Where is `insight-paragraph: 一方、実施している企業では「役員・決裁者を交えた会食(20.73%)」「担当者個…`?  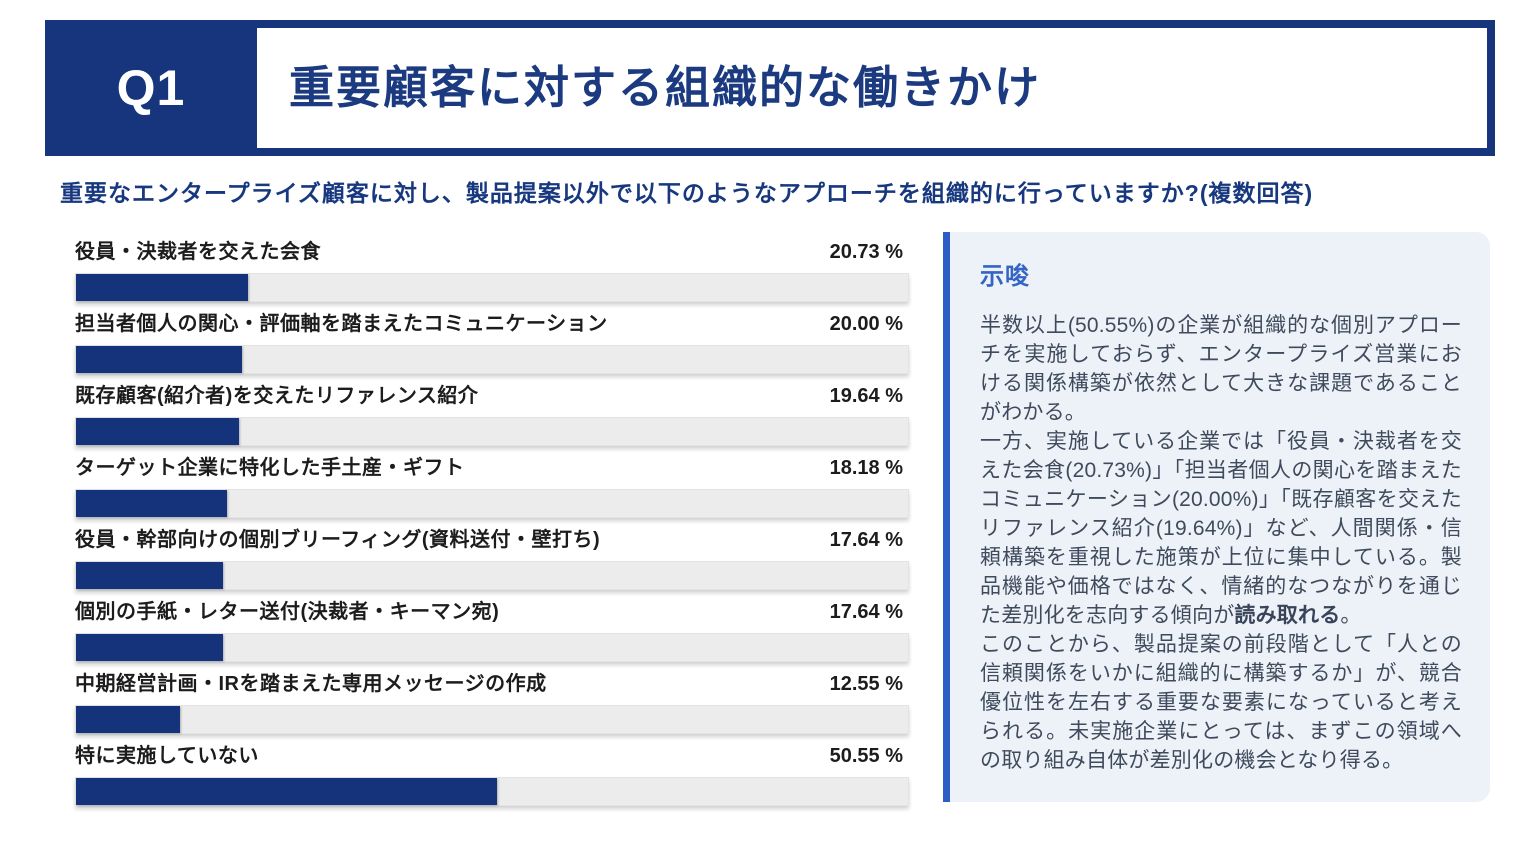
insight-paragraph: 一方、実施している企業では「役員・決裁者を交えた会食(20.73%)」「担当者個… is located at coordinates (1221, 528).